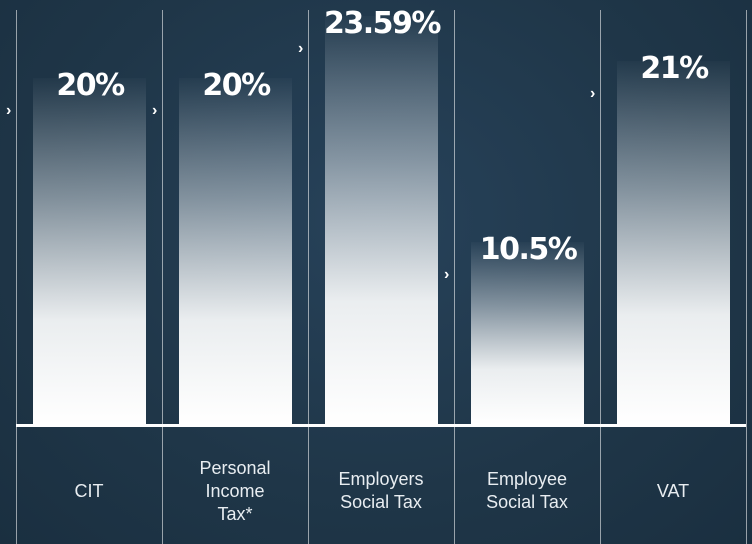 The image size is (752, 544). I want to click on value-label: 10.5%, so click(528, 250).